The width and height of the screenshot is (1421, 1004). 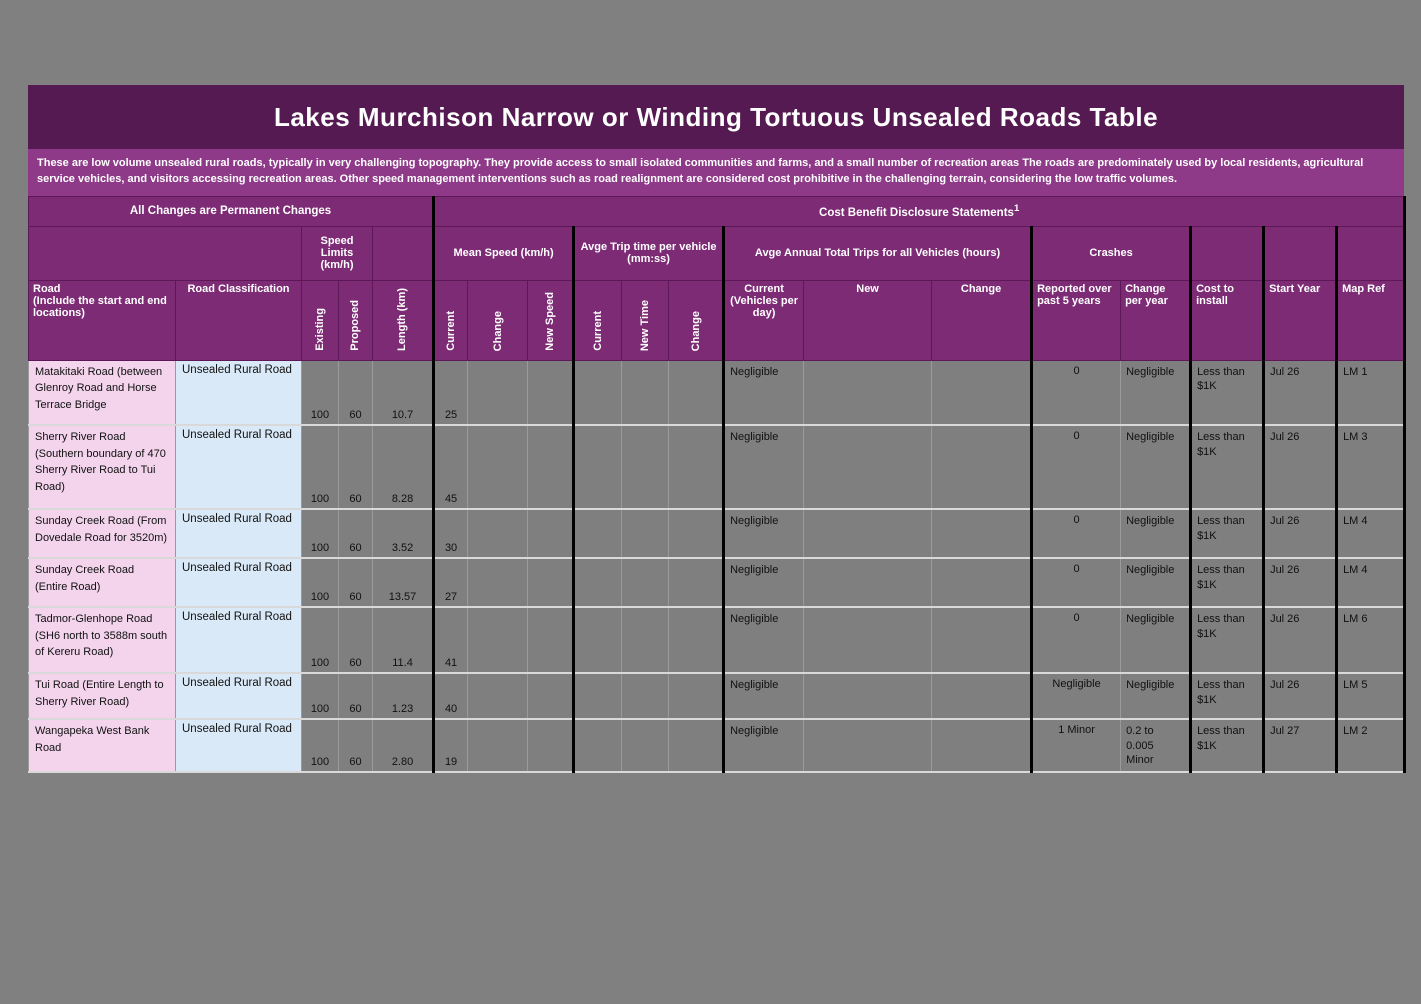 I want to click on cell-map-ref: LM 6, so click(x=1371, y=640).